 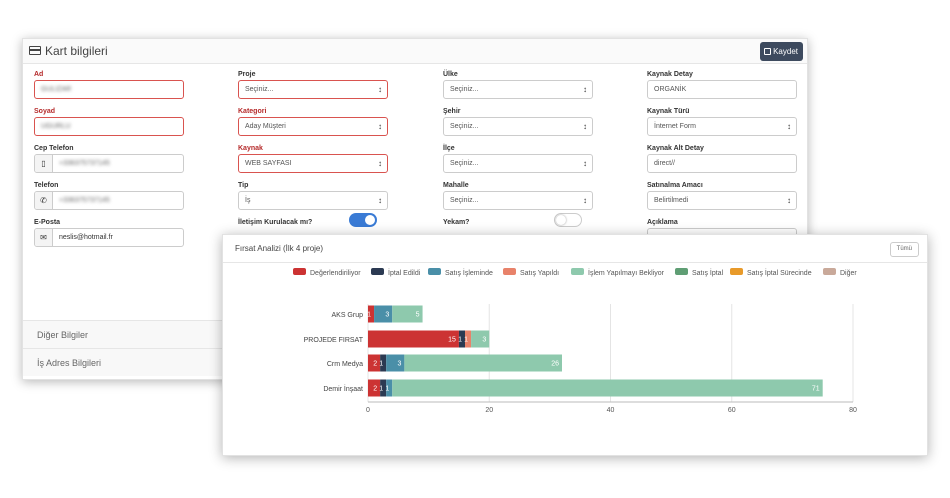 What do you see at coordinates (247, 74) in the screenshot?
I see `proje-label: Proje` at bounding box center [247, 74].